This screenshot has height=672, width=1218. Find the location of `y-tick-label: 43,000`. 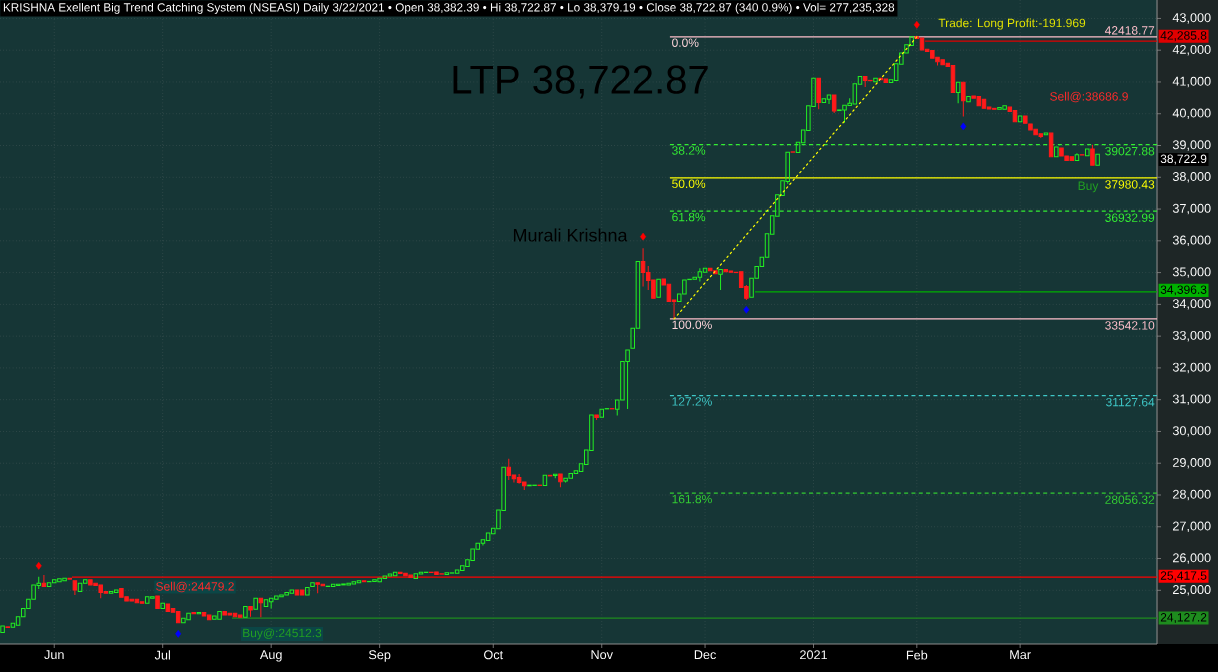

y-tick-label: 43,000 is located at coordinates (1191, 18).